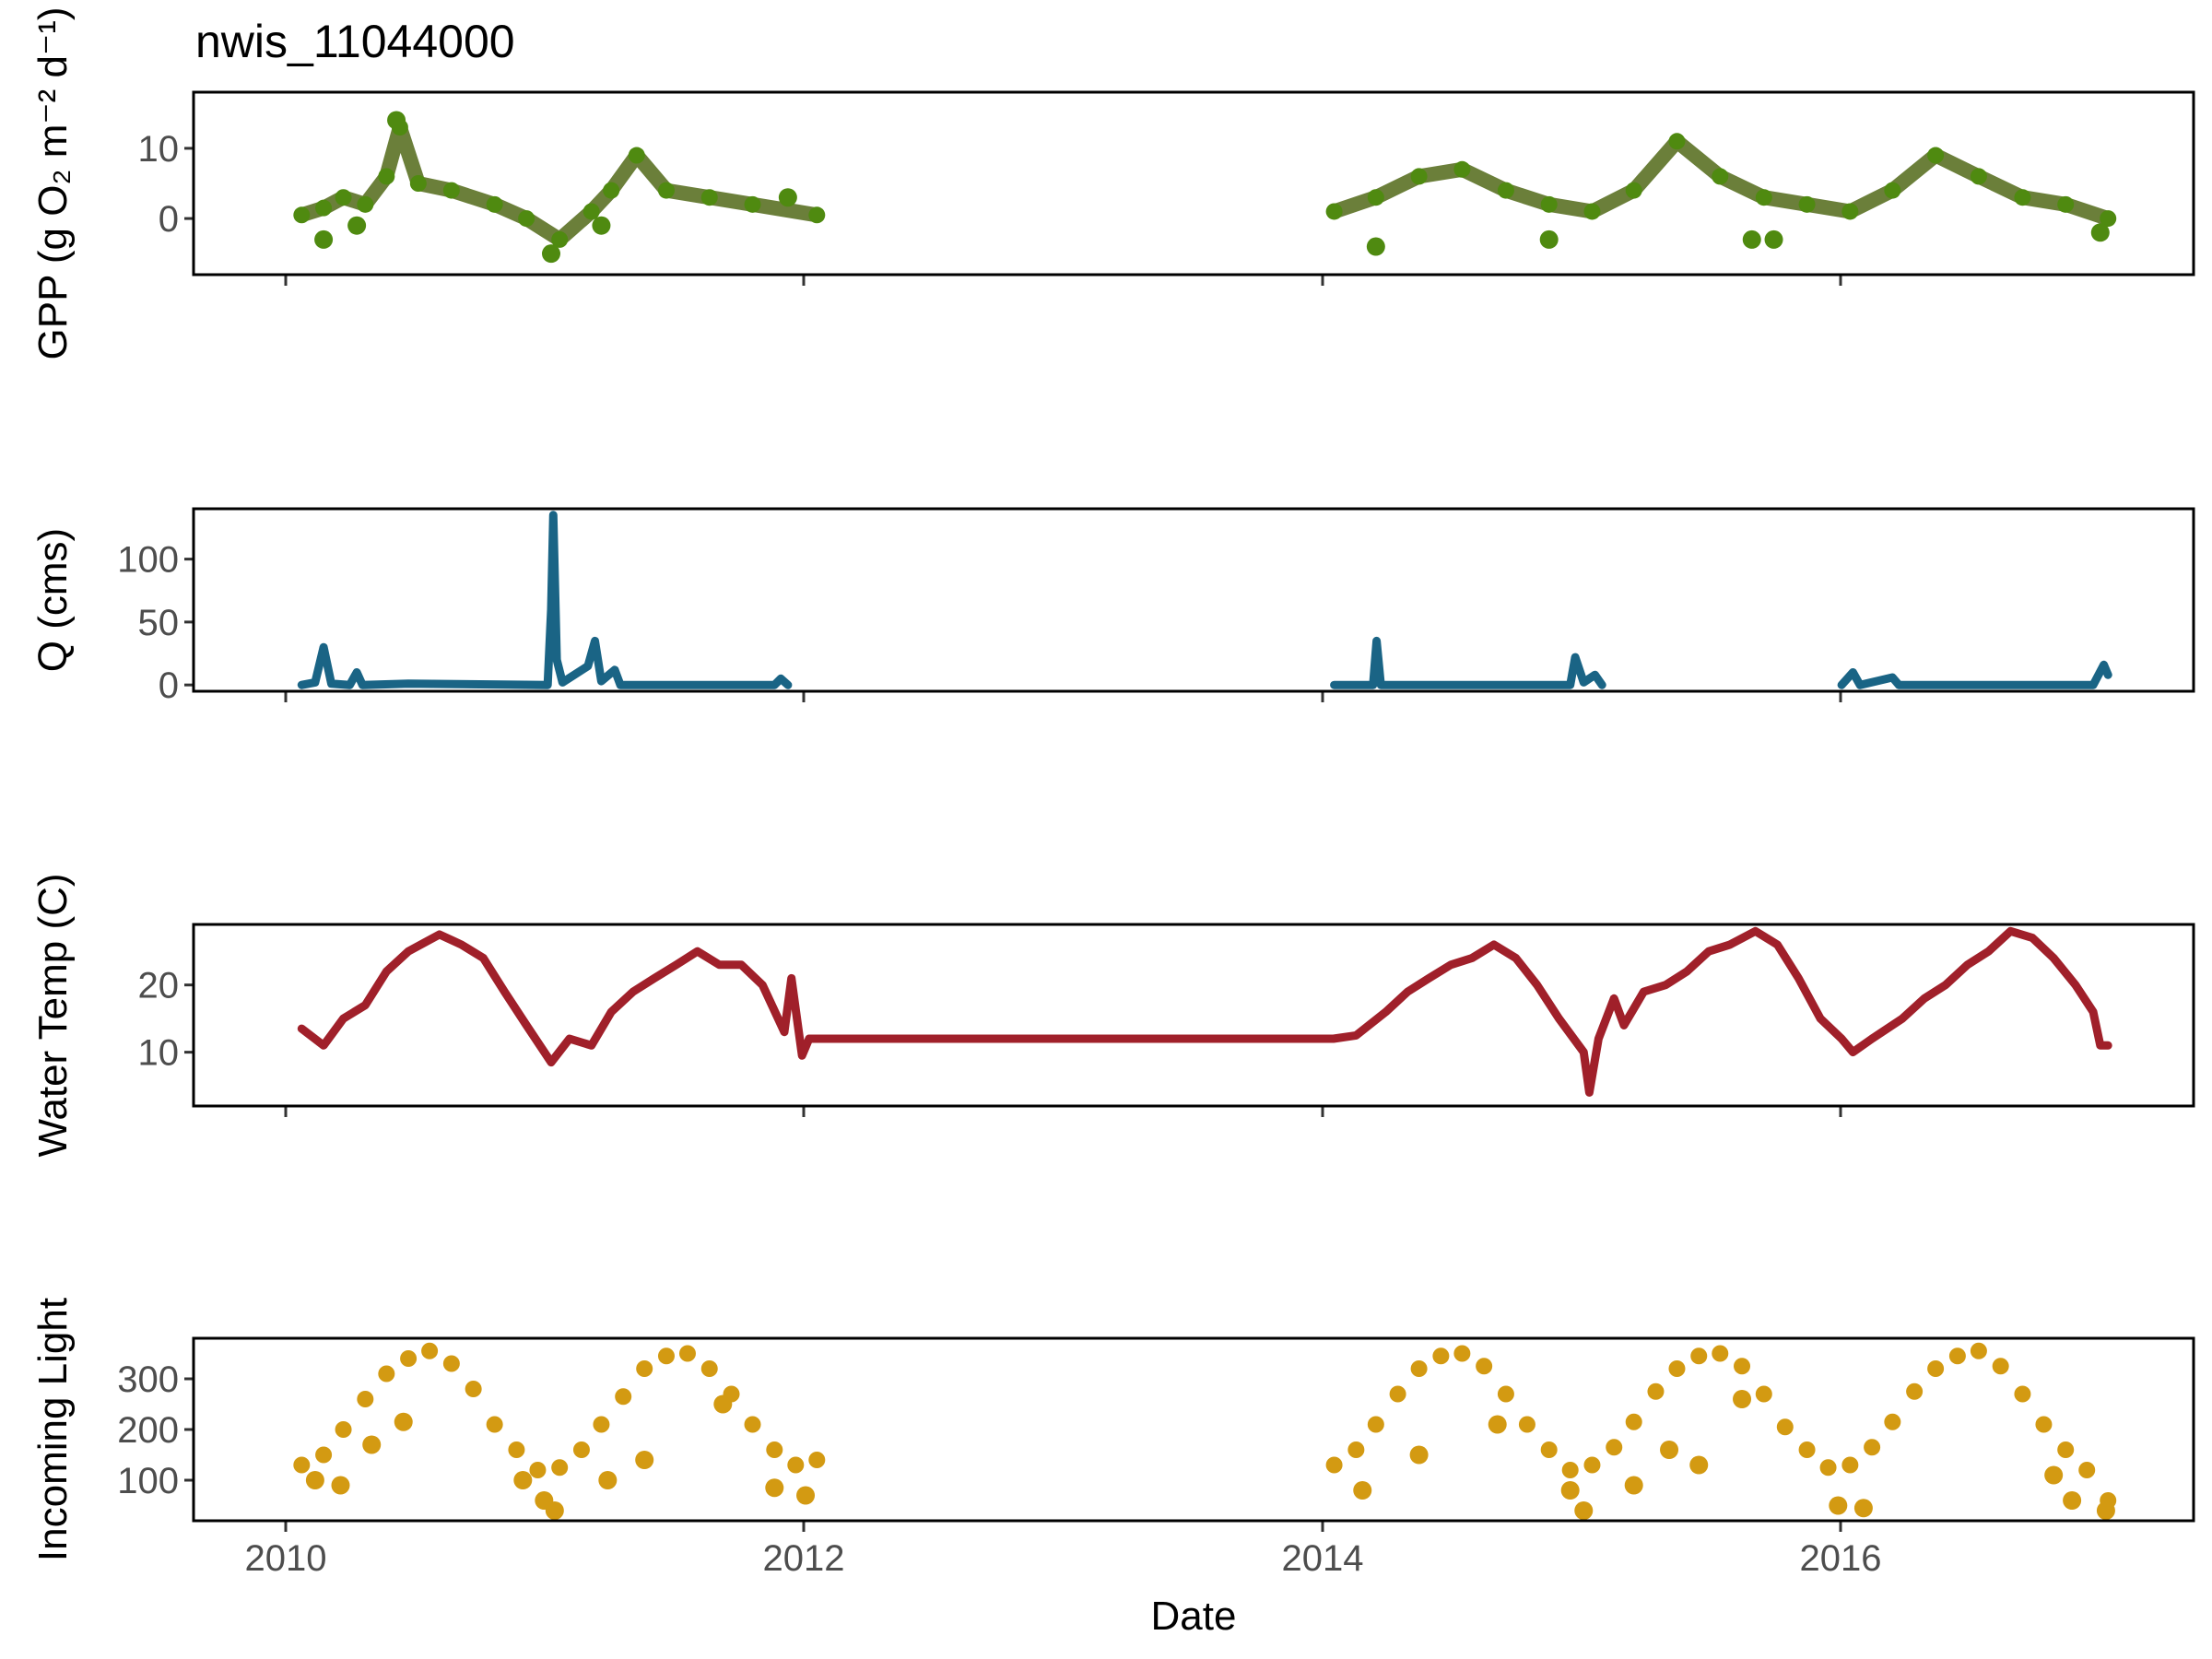 Image resolution: width=2212 pixels, height=1659 pixels. I want to click on q-y-axis-title: Q (cms), so click(53, 600).